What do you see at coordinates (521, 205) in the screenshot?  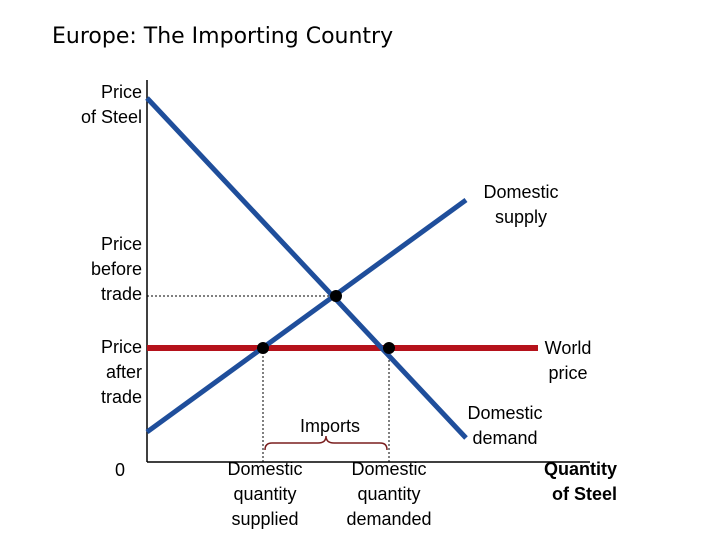 I see `domestic-supply-label: Domestic supply` at bounding box center [521, 205].